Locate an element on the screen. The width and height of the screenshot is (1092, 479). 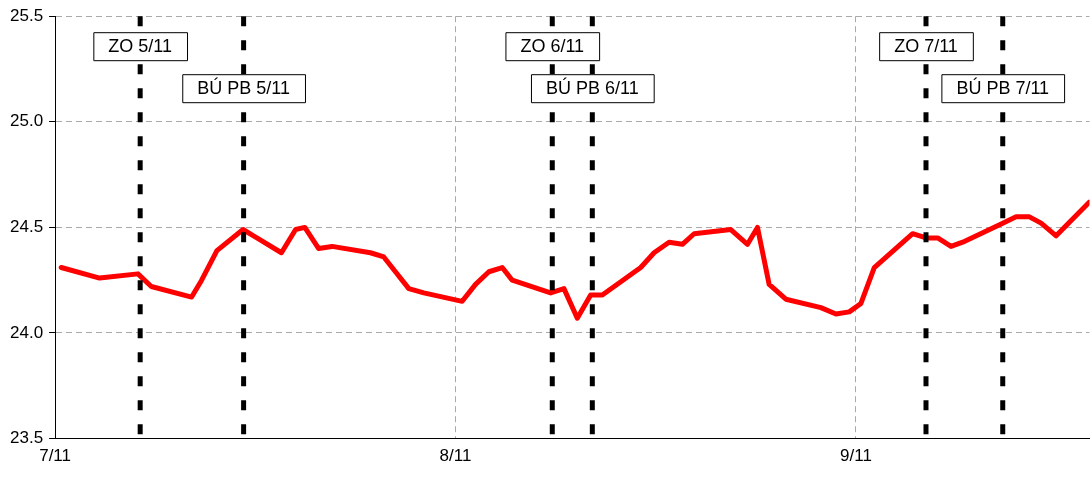
y-tick-label: 24.0 is located at coordinates (26, 332).